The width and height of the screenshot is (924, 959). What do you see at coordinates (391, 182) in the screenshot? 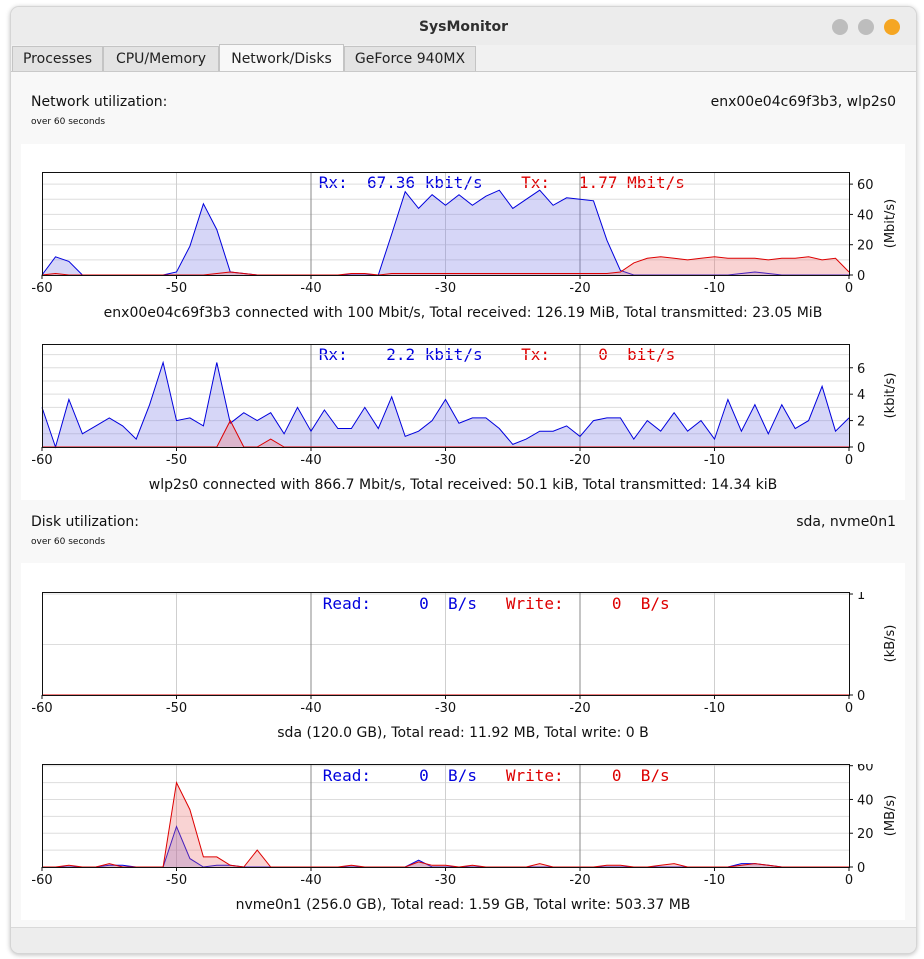
I see `rx-value: 67.36` at bounding box center [391, 182].